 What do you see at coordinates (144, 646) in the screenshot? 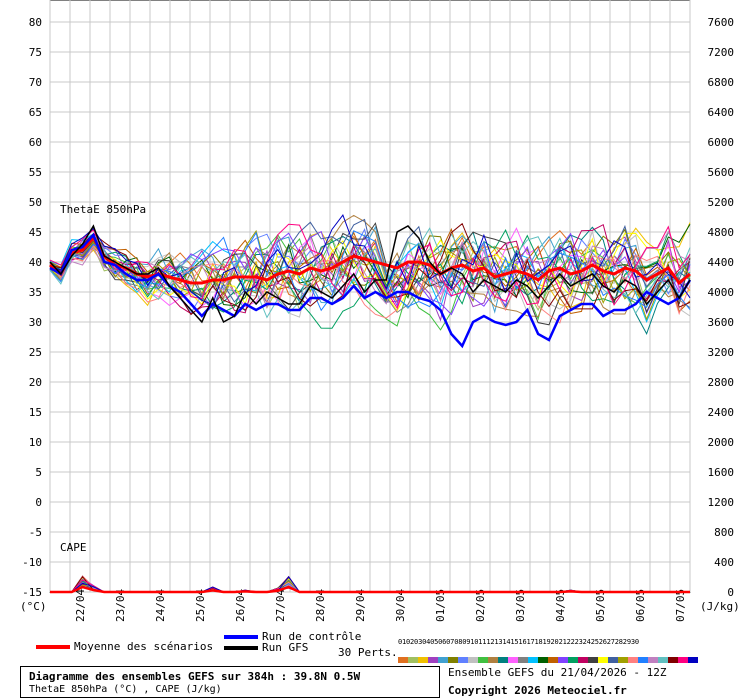
I see `legend-mean-label: Moyenne des scénarios` at bounding box center [144, 646].